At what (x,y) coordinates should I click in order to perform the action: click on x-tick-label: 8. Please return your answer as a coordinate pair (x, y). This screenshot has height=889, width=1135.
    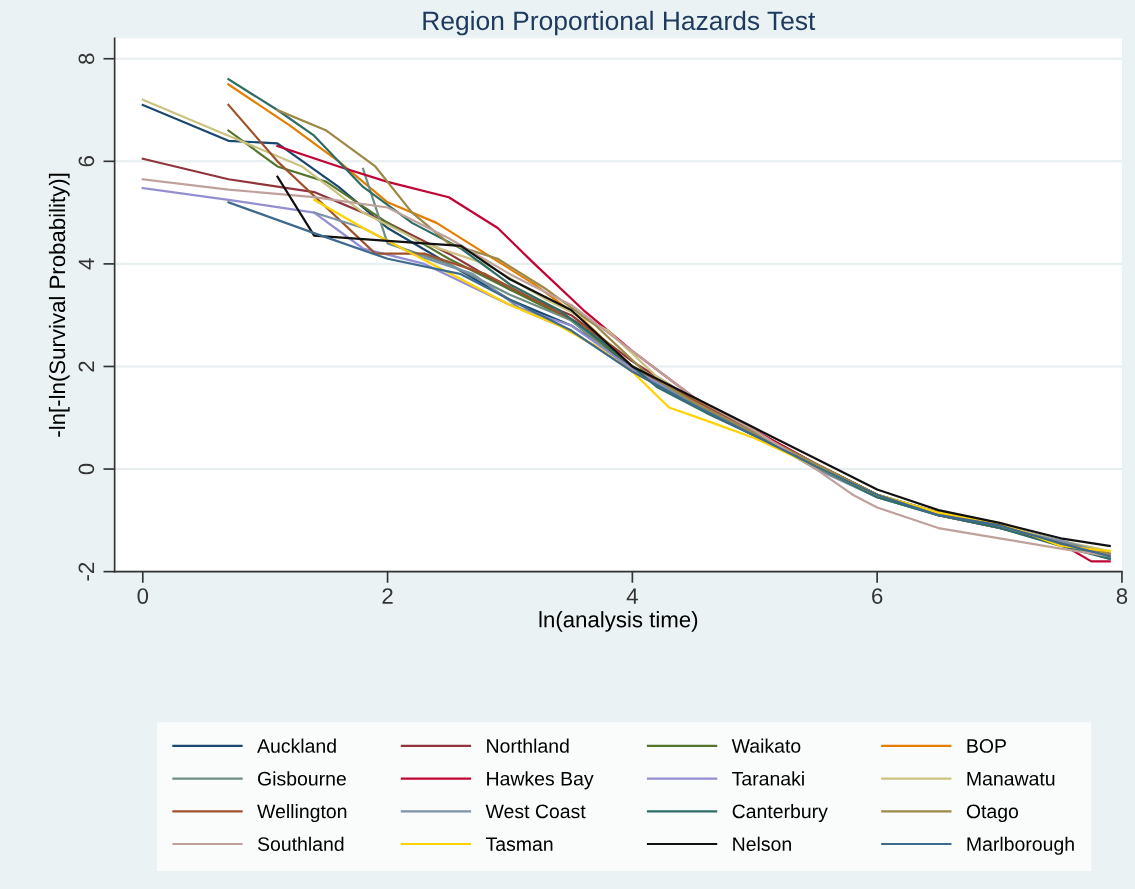
    Looking at the image, I should click on (1122, 596).